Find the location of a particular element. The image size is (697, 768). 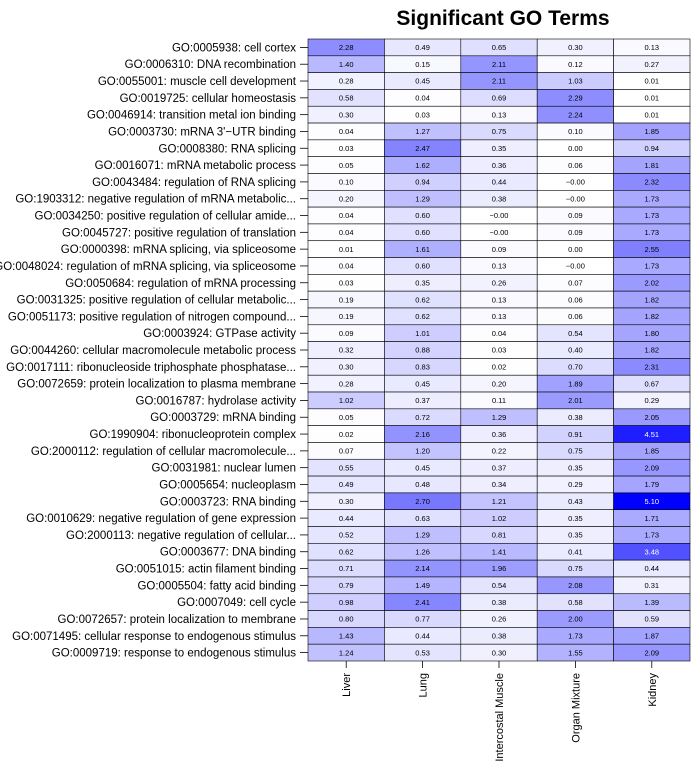

cell-value: 2.29 is located at coordinates (575, 98).